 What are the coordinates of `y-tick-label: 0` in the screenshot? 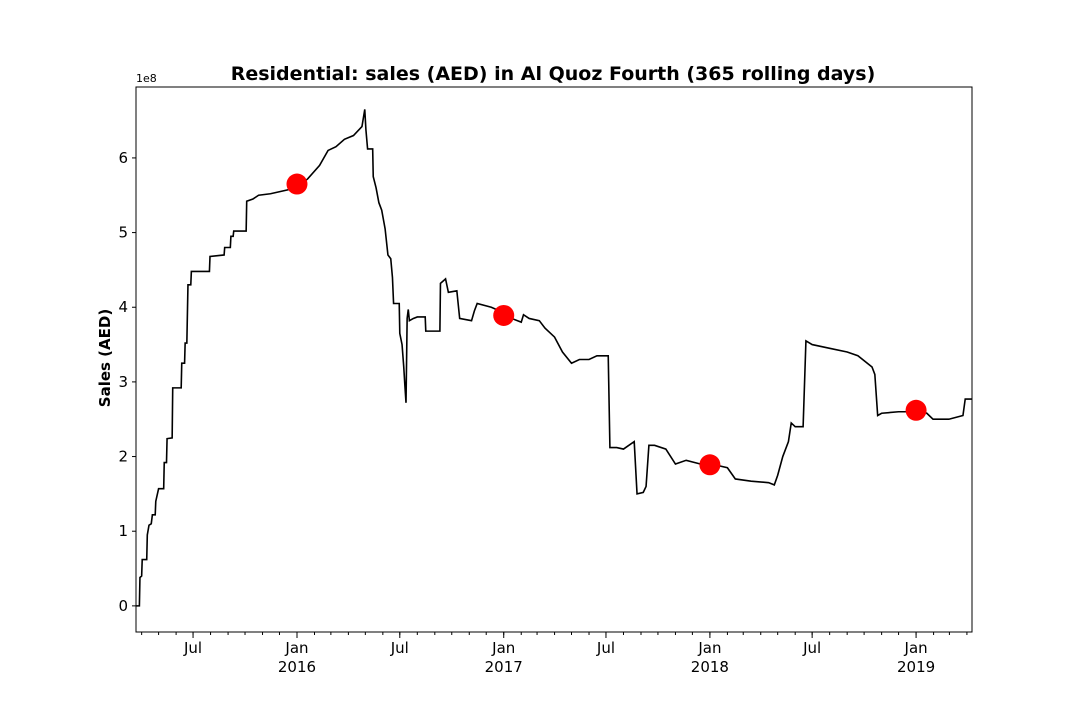 It's located at (123, 606).